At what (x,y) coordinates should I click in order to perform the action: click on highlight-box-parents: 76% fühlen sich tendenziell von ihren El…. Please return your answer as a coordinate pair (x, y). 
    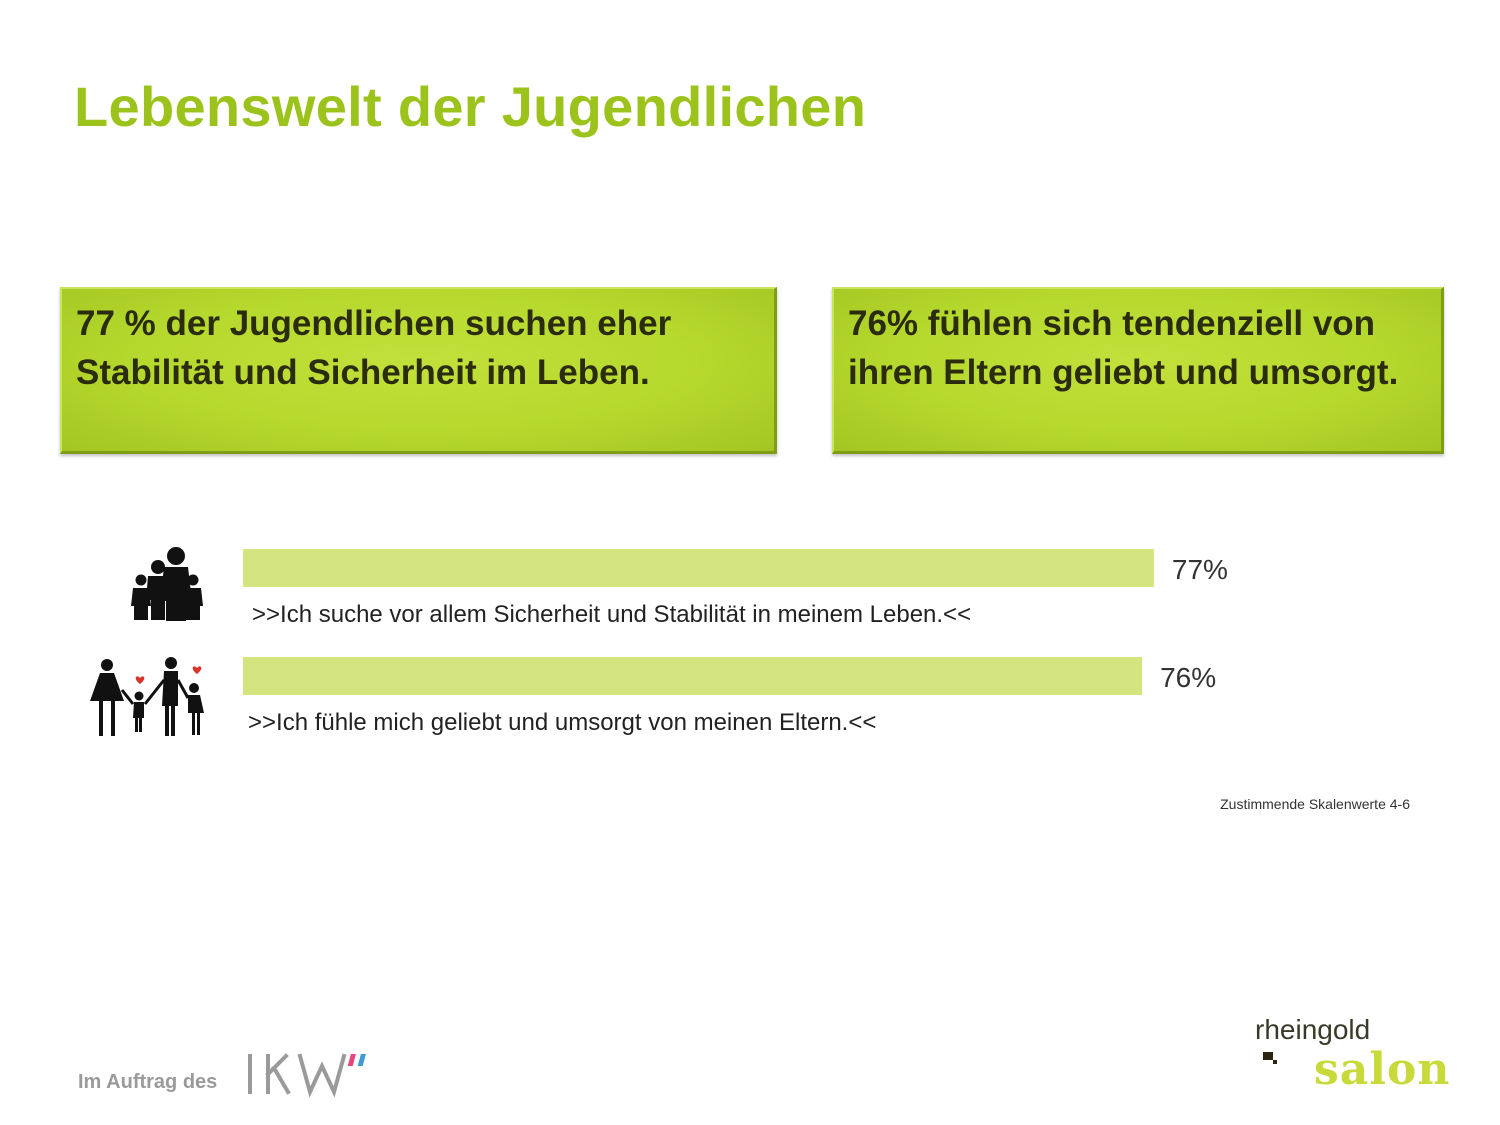
    Looking at the image, I should click on (1138, 370).